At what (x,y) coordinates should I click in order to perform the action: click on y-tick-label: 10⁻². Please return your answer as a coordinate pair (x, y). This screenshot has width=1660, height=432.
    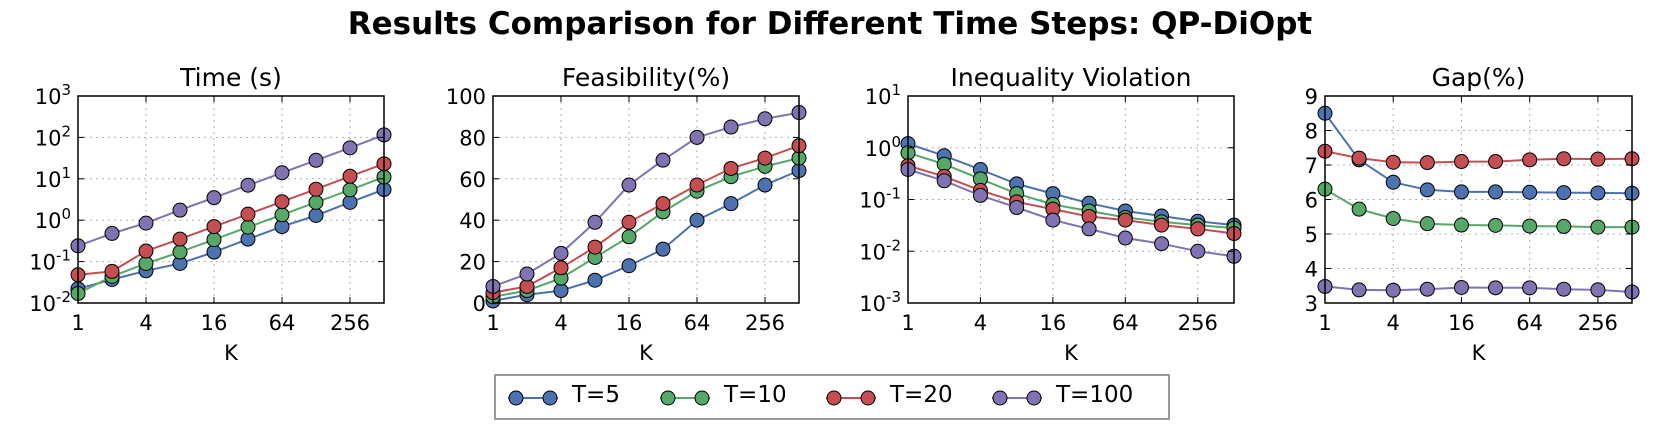
    Looking at the image, I should click on (50, 302).